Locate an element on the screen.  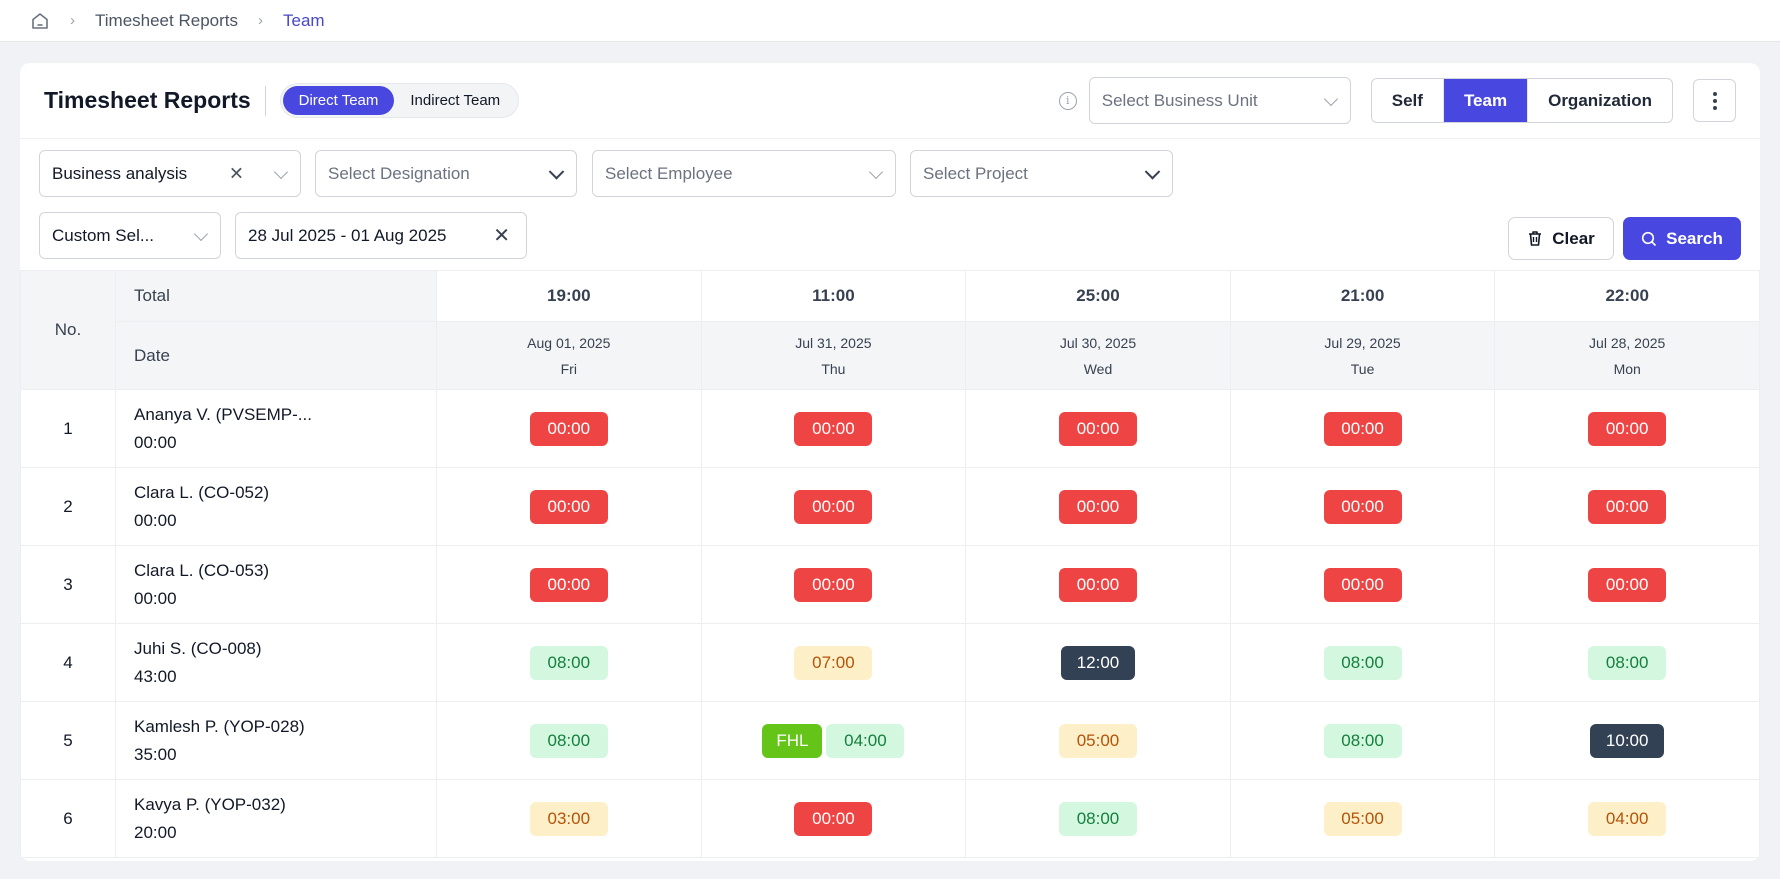
hours-badge: 12:00 is located at coordinates (1097, 662).